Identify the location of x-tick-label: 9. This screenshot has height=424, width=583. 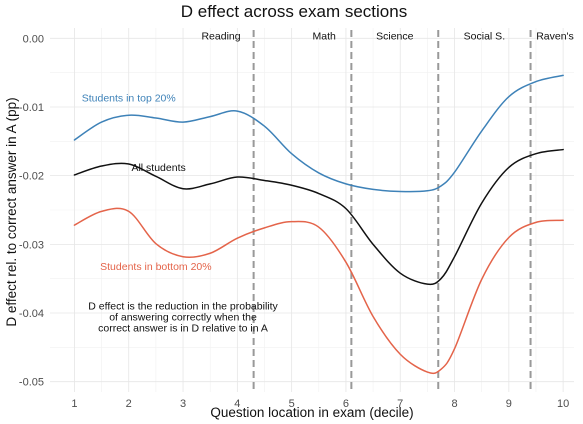
(509, 404).